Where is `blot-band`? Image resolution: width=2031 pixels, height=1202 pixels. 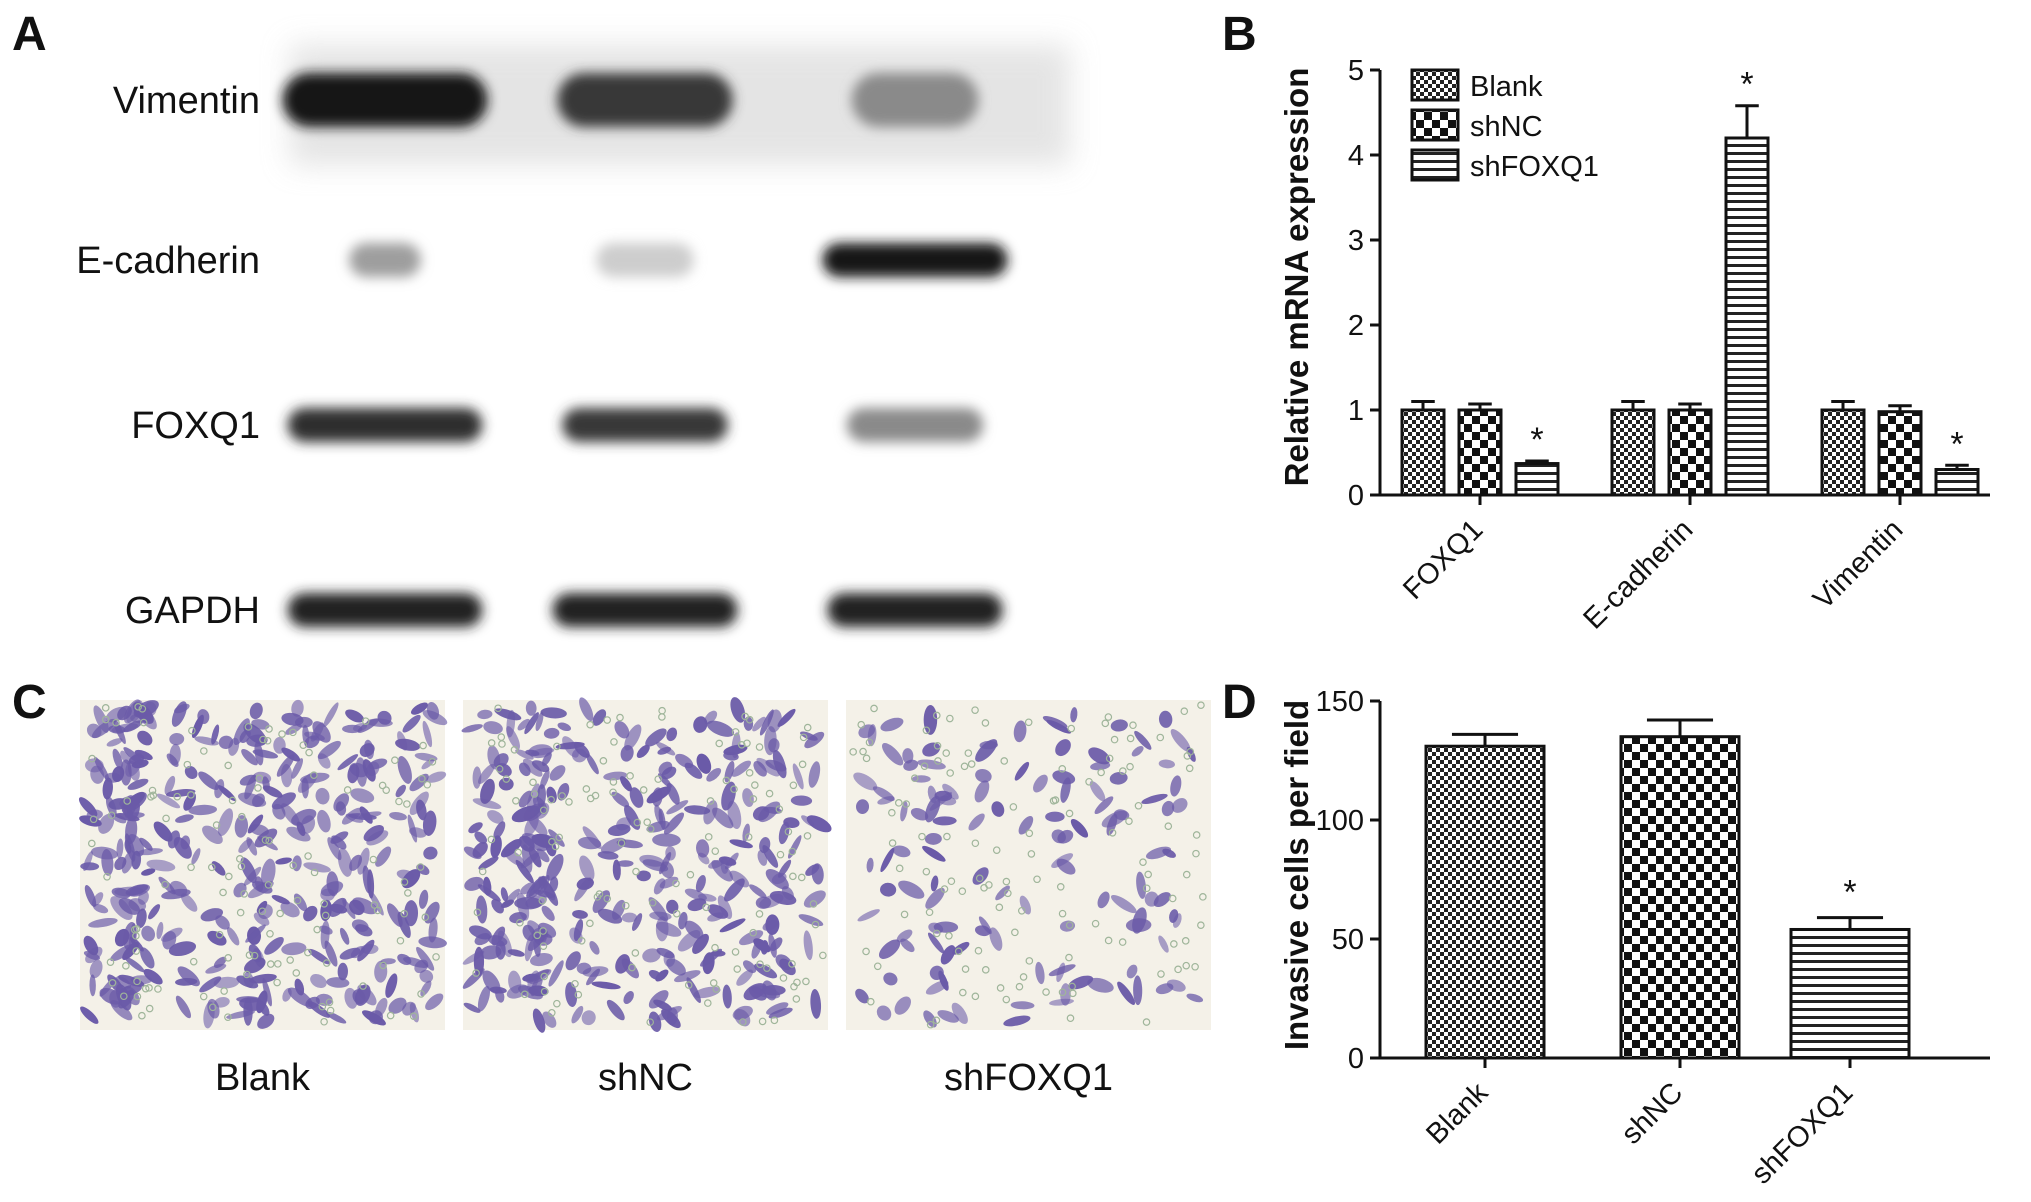
blot-band is located at coordinates (915, 260).